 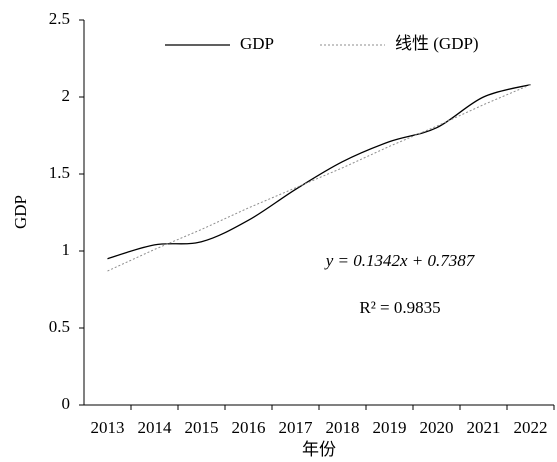 What do you see at coordinates (66, 95) in the screenshot?
I see `y-tick-label: 2` at bounding box center [66, 95].